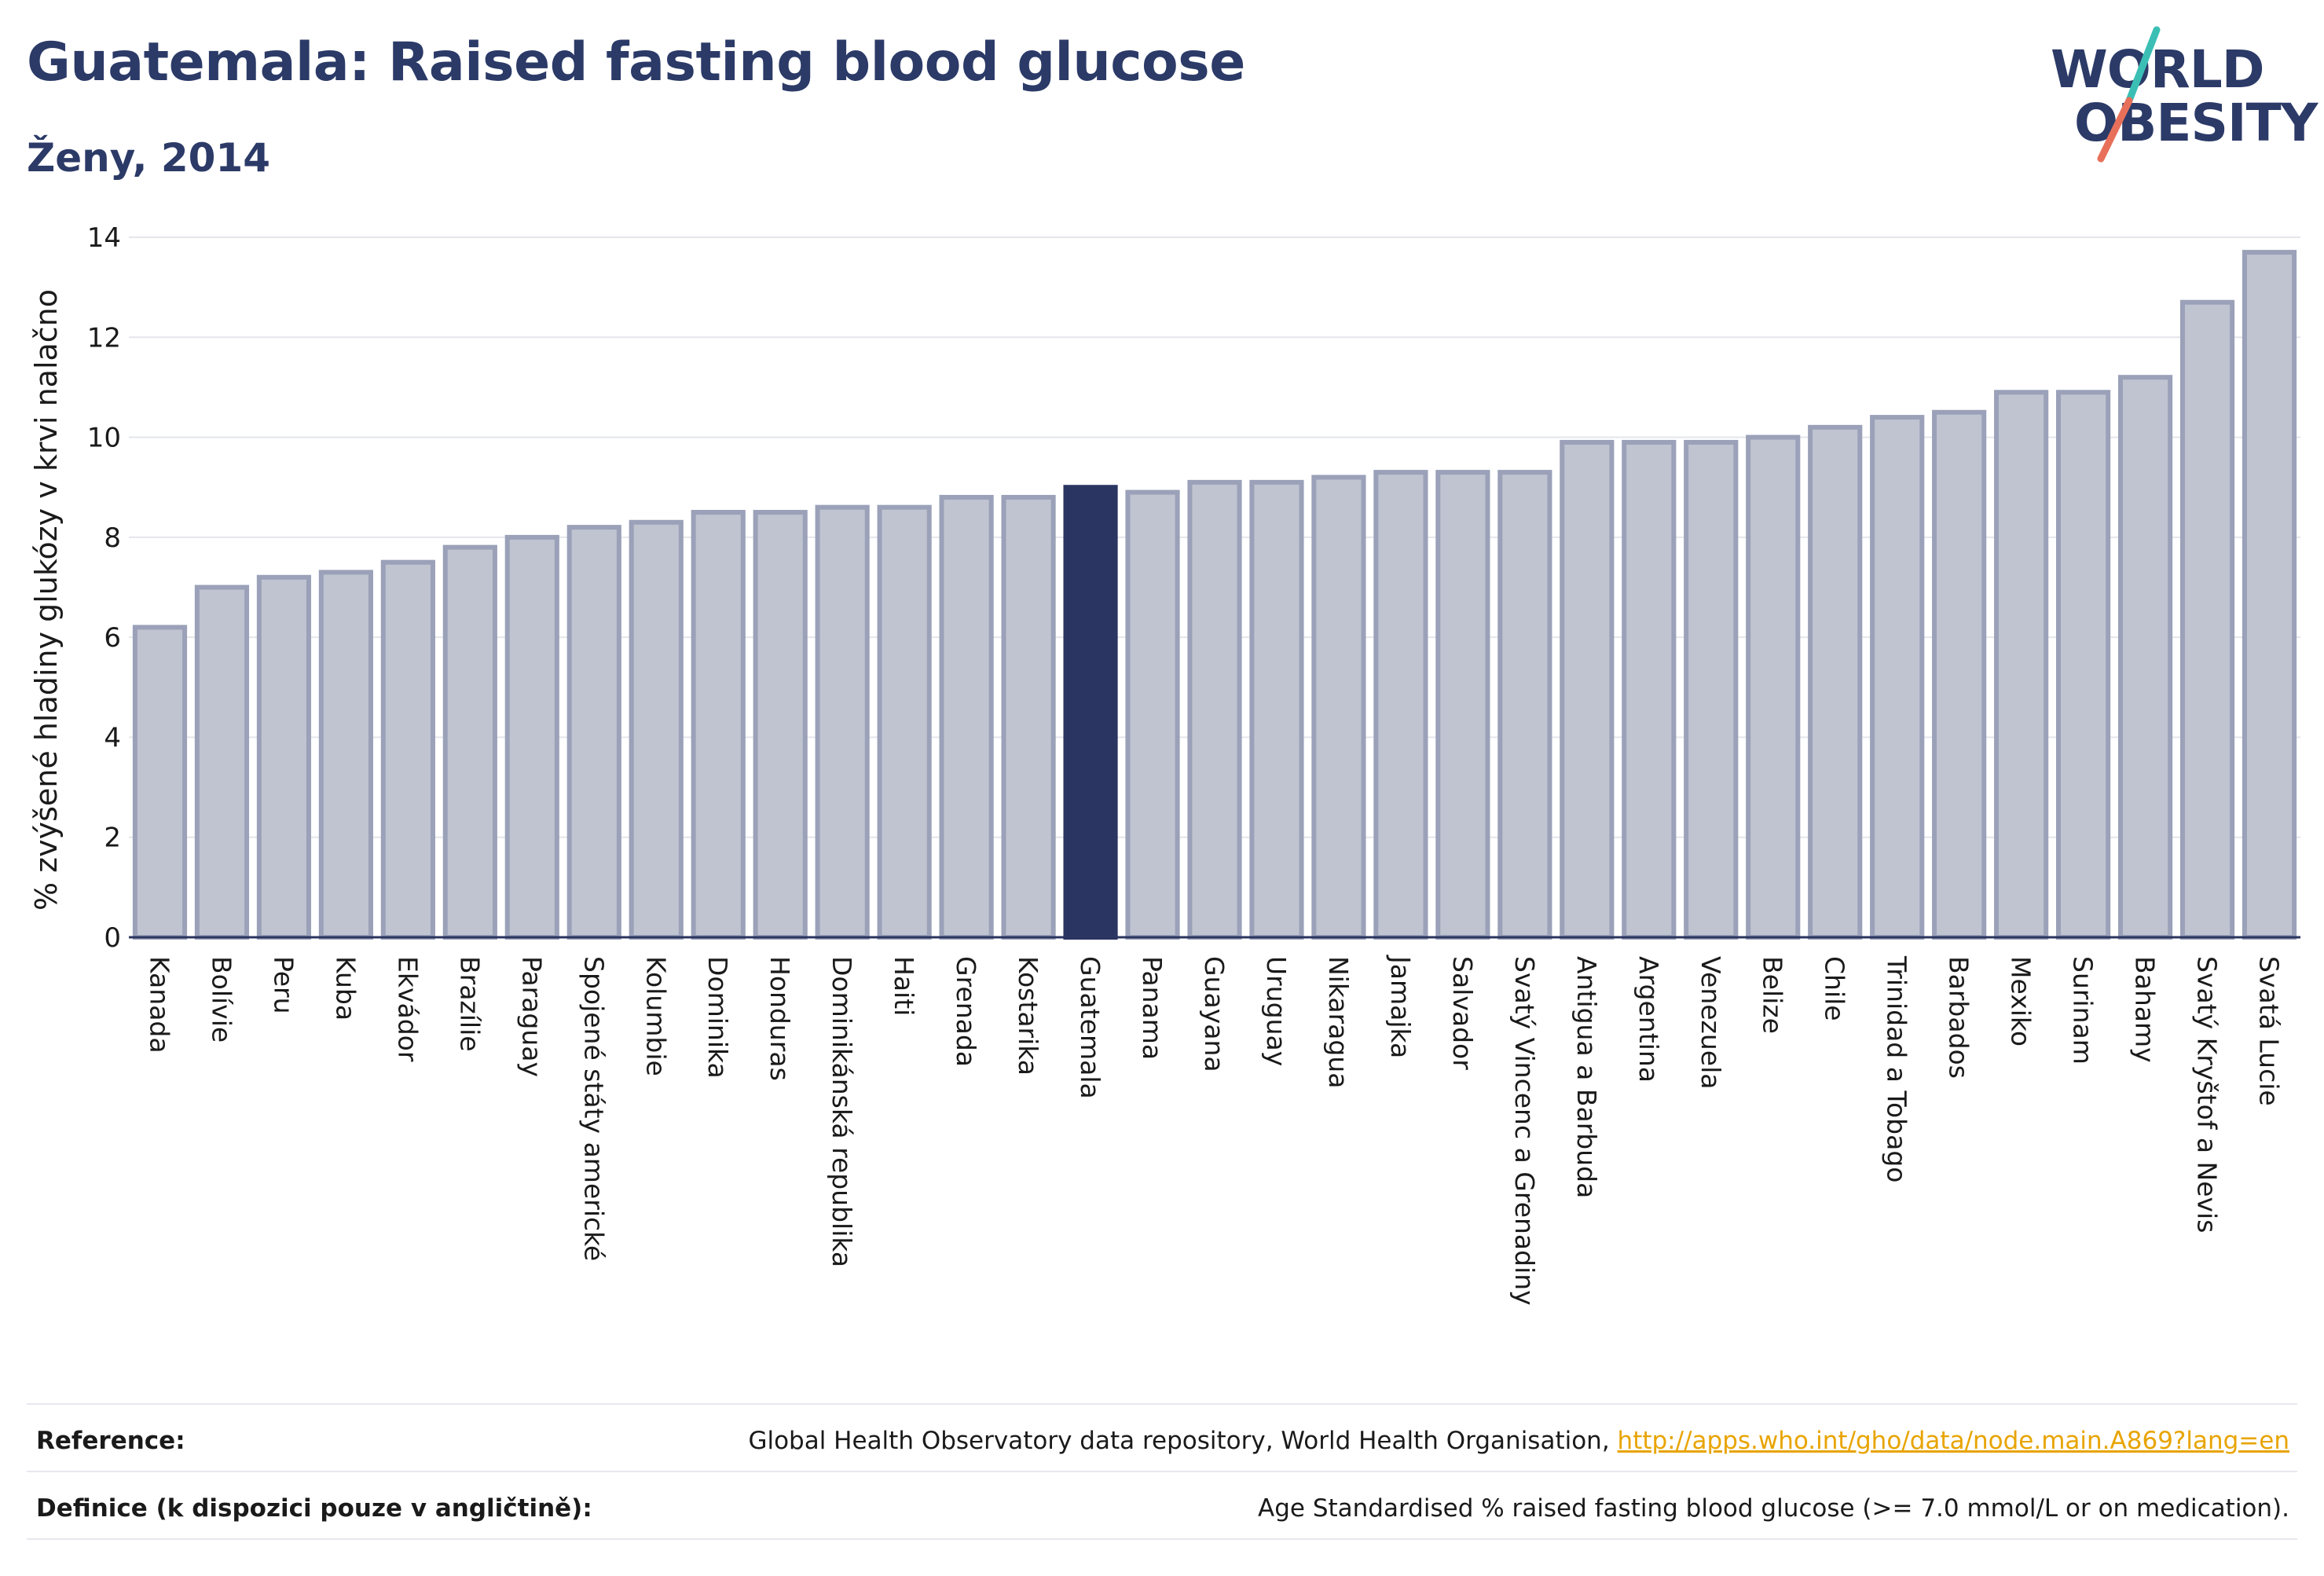 The width and height of the screenshot is (2324, 1576). Describe the element at coordinates (655, 1016) in the screenshot. I see `x-tick-label: Kolumbie` at that location.